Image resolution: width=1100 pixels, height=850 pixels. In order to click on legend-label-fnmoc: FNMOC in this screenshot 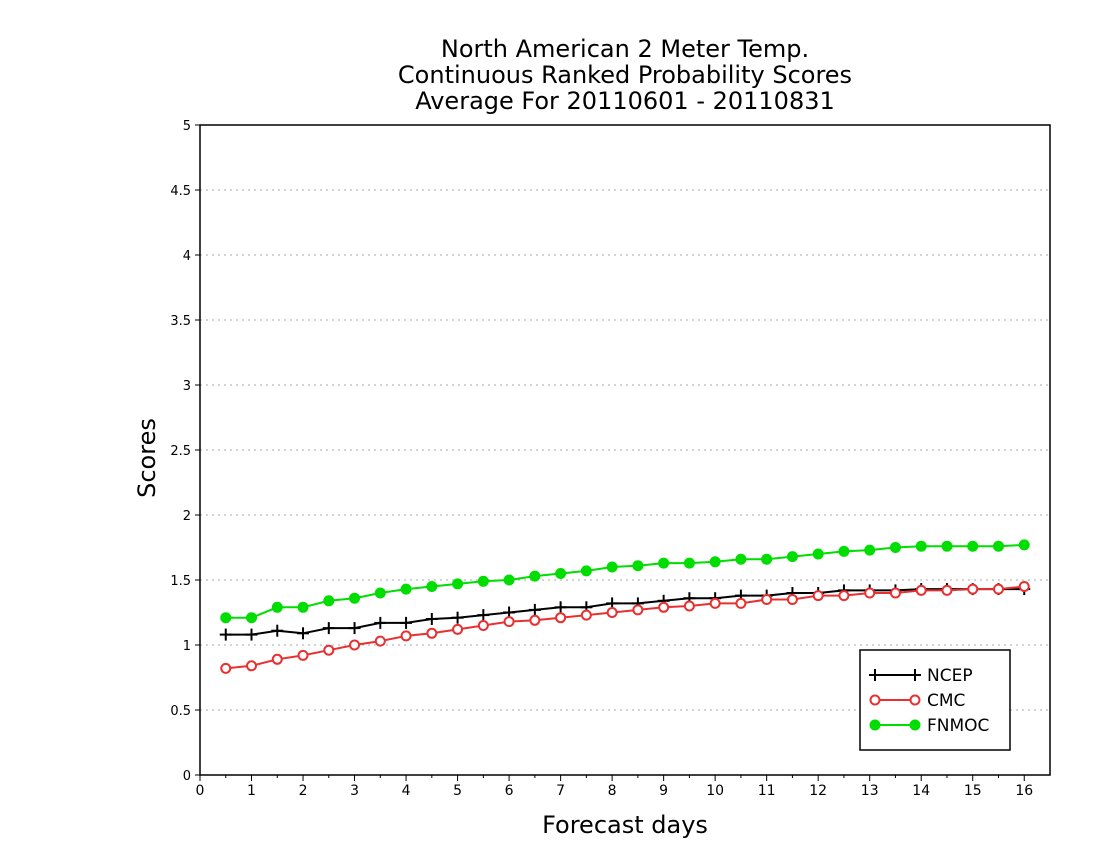, I will do `click(958, 726)`.